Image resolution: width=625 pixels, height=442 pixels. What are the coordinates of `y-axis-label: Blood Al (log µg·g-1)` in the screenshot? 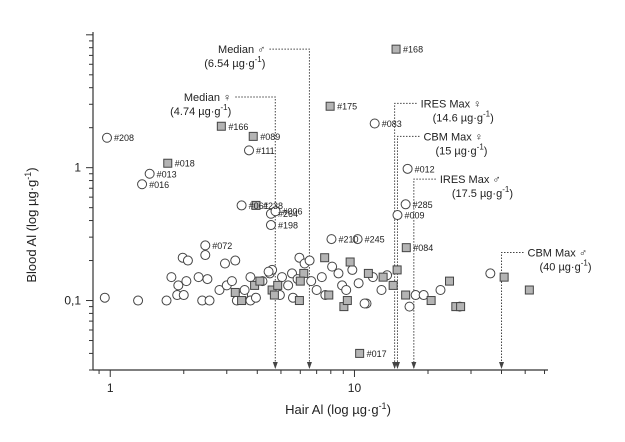 It's located at (31, 224).